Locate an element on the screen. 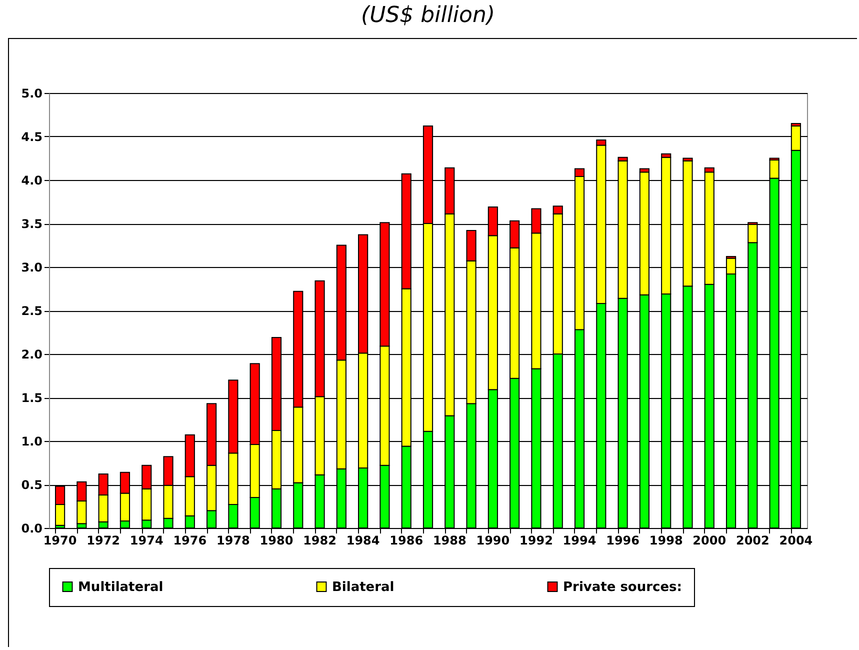  x-tick-label: 1996 is located at coordinates (623, 541).